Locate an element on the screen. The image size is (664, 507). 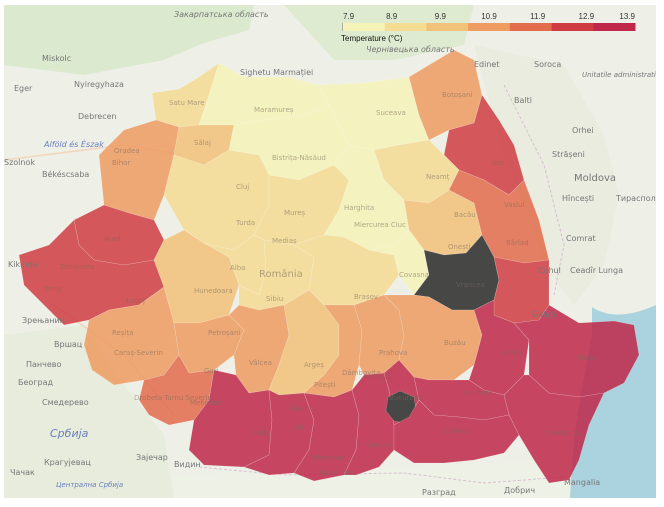
terrain-moldova is located at coordinates (546, 175).